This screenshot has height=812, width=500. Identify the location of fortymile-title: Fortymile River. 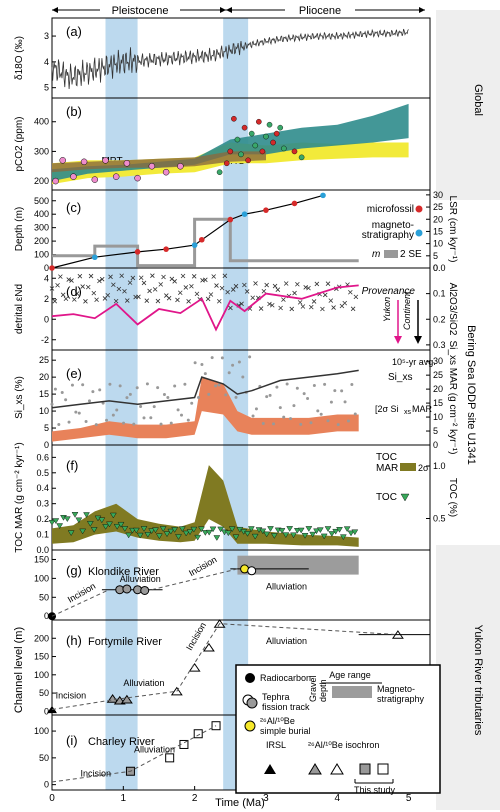
(125, 642).